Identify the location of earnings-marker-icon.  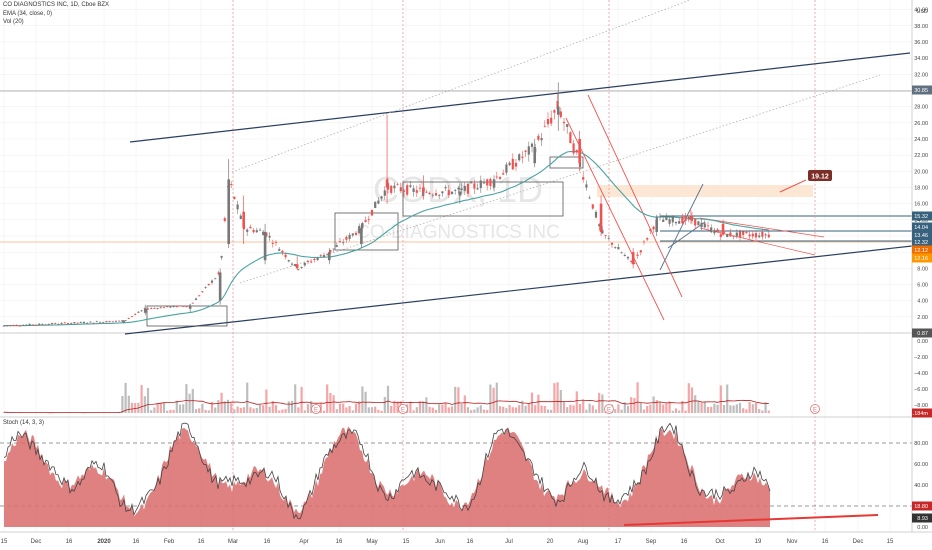
(403, 409).